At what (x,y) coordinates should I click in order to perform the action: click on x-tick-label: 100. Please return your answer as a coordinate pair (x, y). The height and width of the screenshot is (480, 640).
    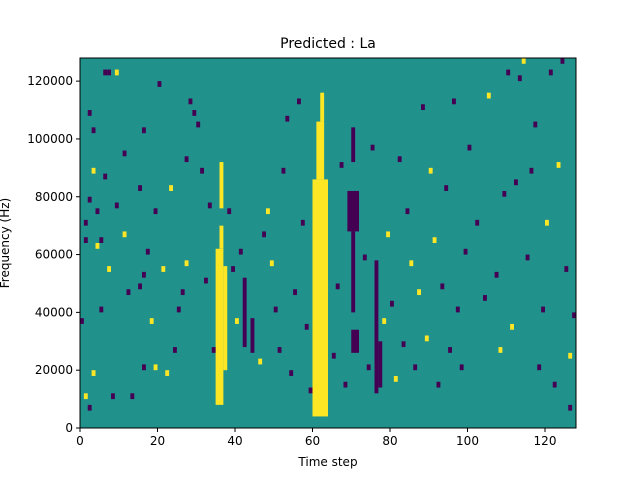
    Looking at the image, I should click on (467, 441).